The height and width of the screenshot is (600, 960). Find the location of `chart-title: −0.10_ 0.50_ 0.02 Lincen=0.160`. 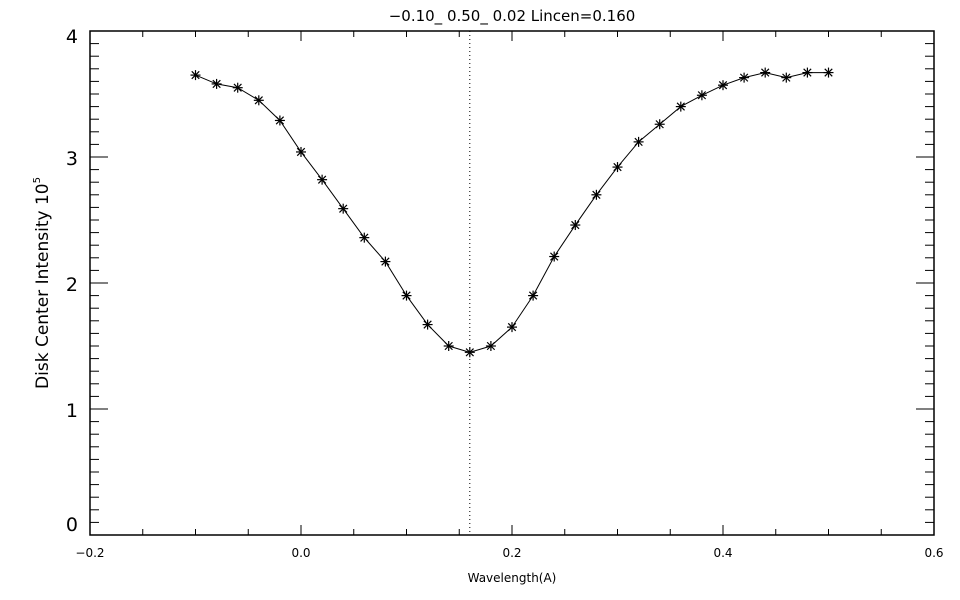

chart-title: −0.10_ 0.50_ 0.02 Lincen=0.160 is located at coordinates (512, 16).